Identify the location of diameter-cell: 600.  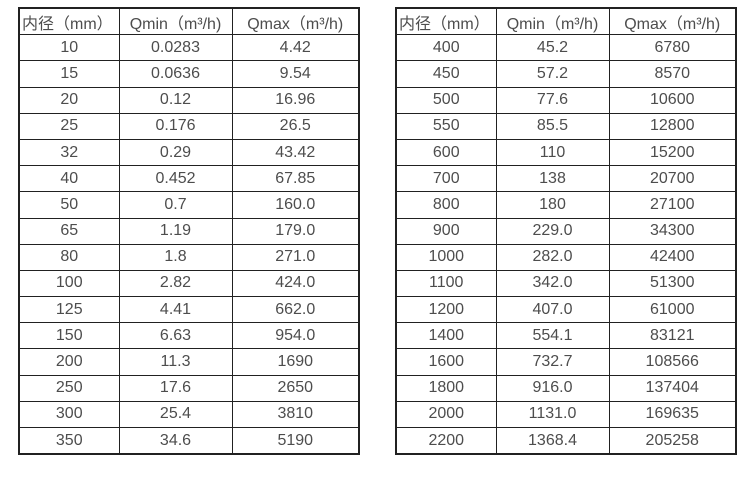
(446, 152).